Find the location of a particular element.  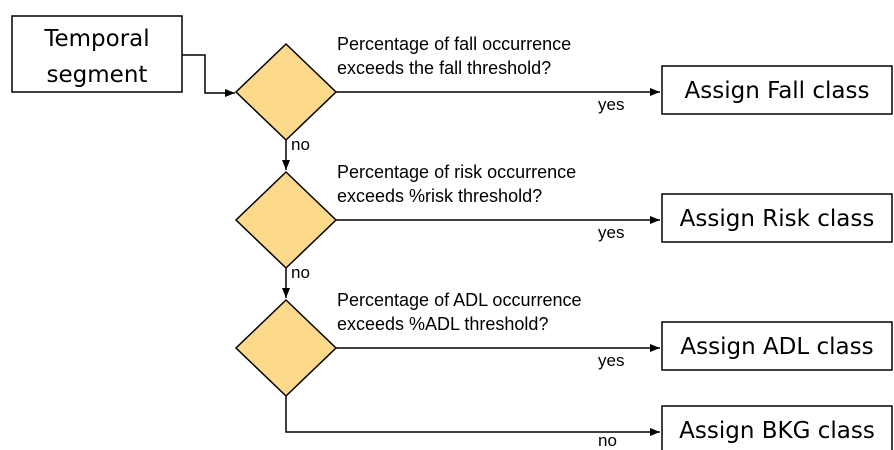

outcome-label: Assign Risk class is located at coordinates (777, 219).